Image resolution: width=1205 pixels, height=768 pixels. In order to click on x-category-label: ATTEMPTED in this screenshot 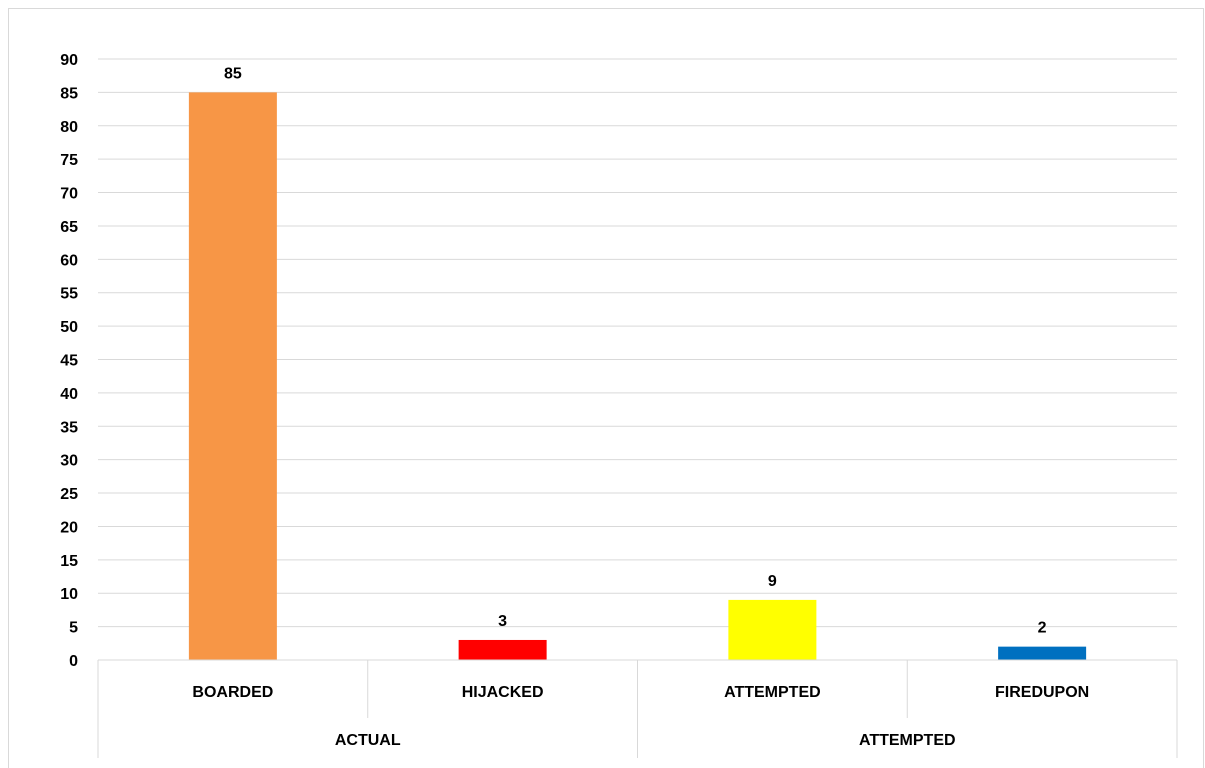, I will do `click(772, 692)`.